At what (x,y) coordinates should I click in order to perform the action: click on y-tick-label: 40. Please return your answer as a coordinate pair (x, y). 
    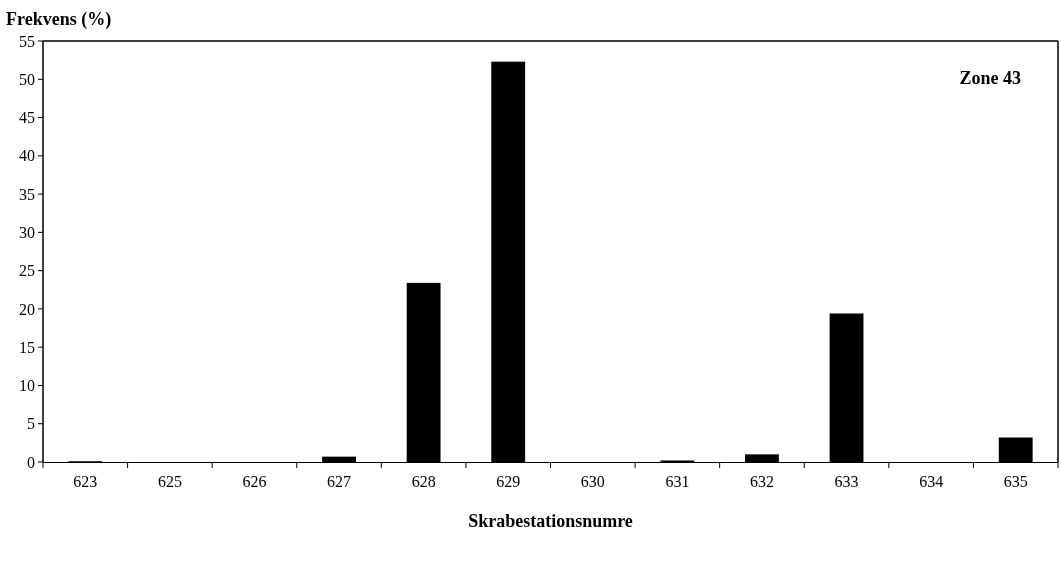
    Looking at the image, I should click on (27, 156).